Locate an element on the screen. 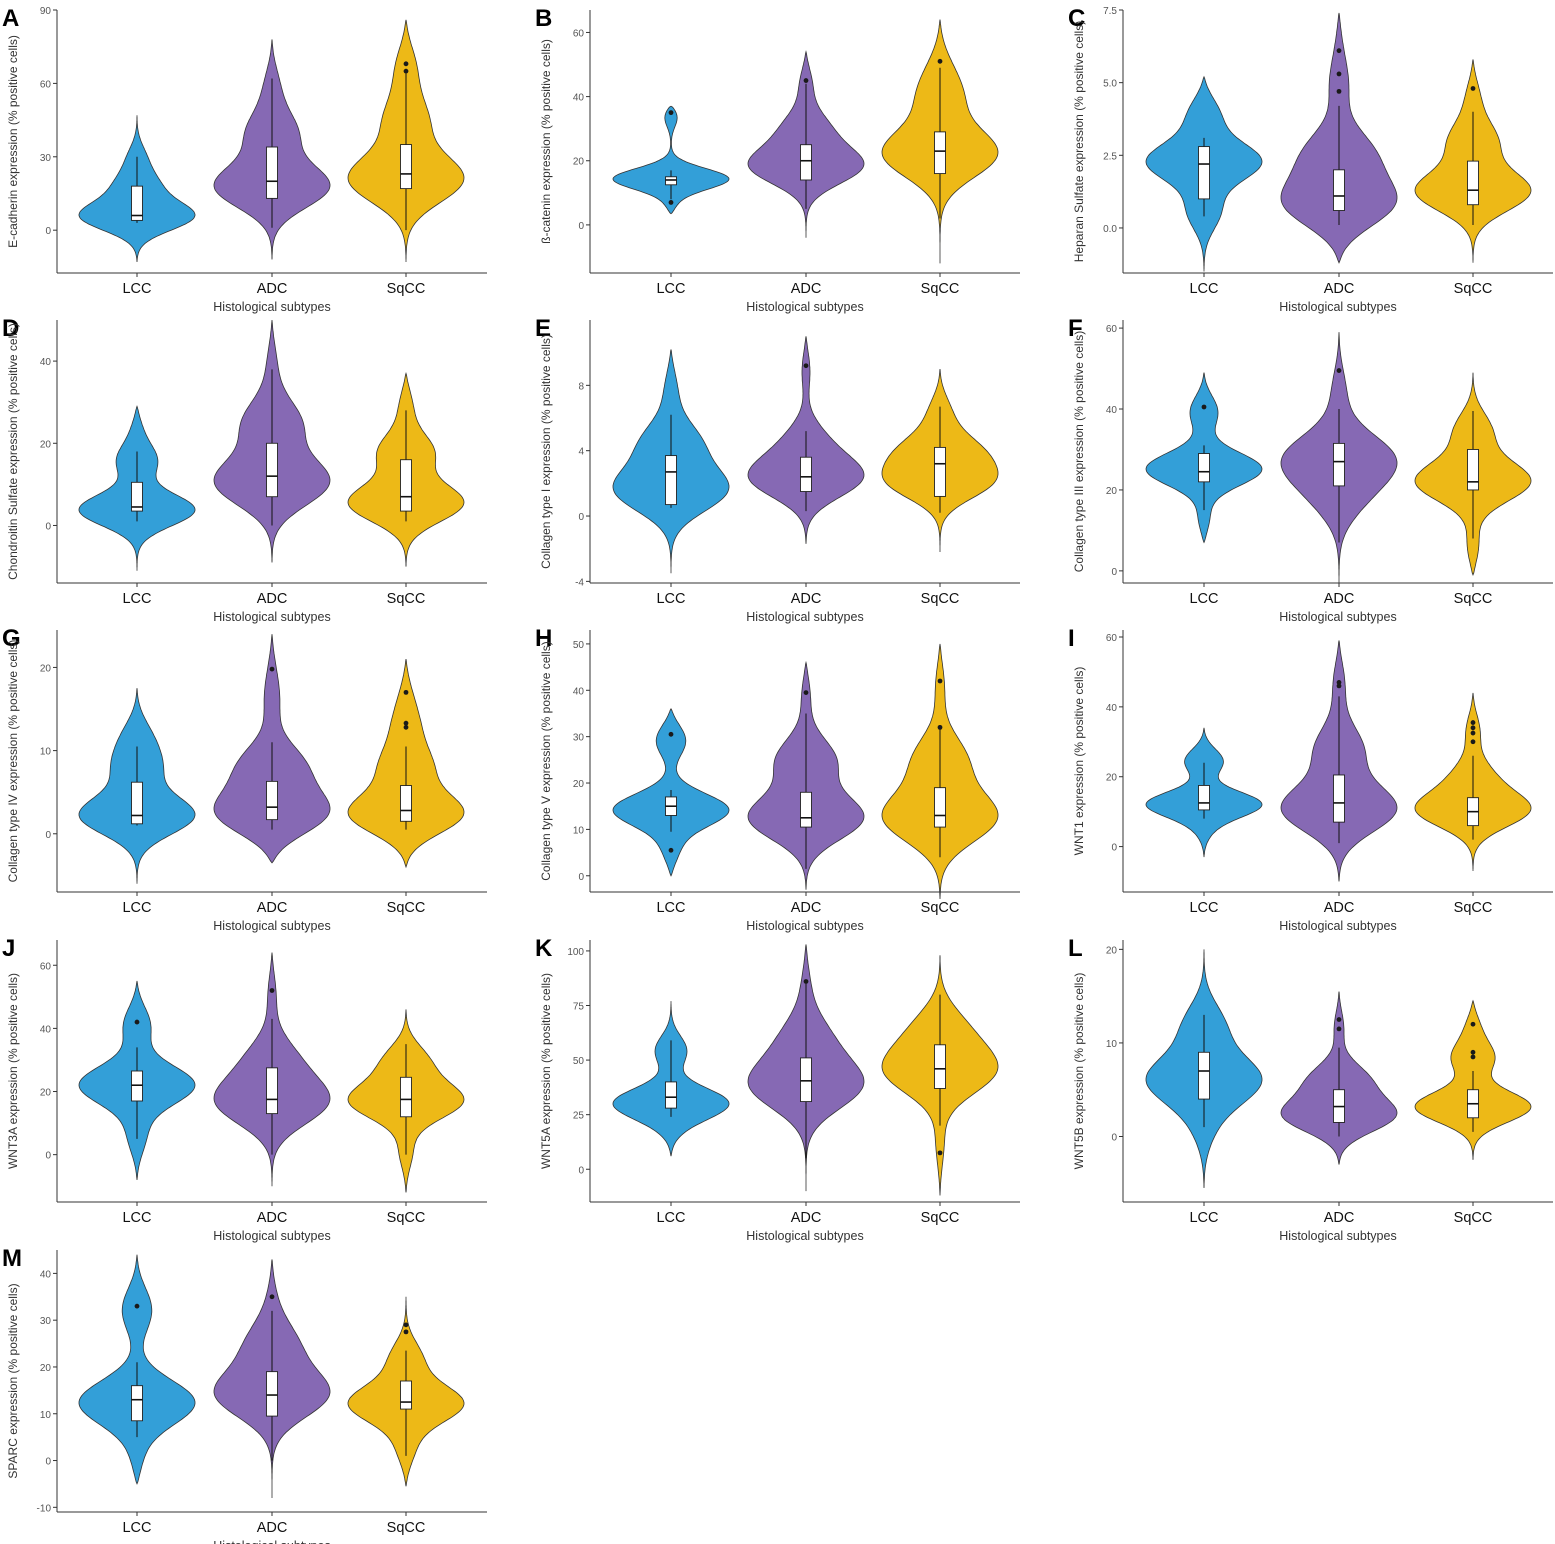 The height and width of the screenshot is (1544, 1555). y-axis-label: WNT1 expression (% positive cells) is located at coordinates (1079, 761).